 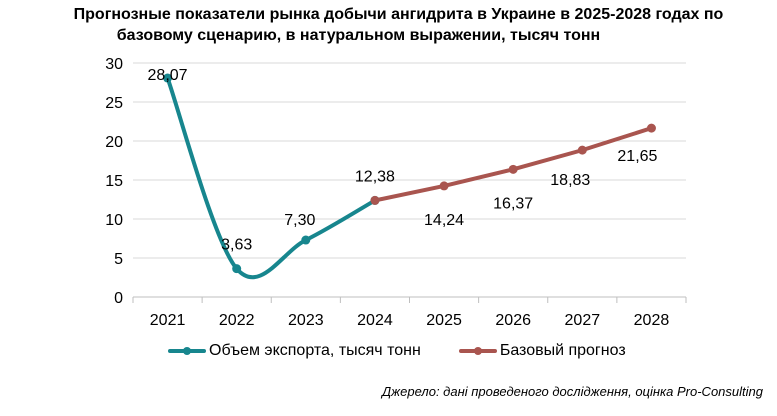 What do you see at coordinates (477, 351) in the screenshot?
I see `legend-swatch-forecast` at bounding box center [477, 351].